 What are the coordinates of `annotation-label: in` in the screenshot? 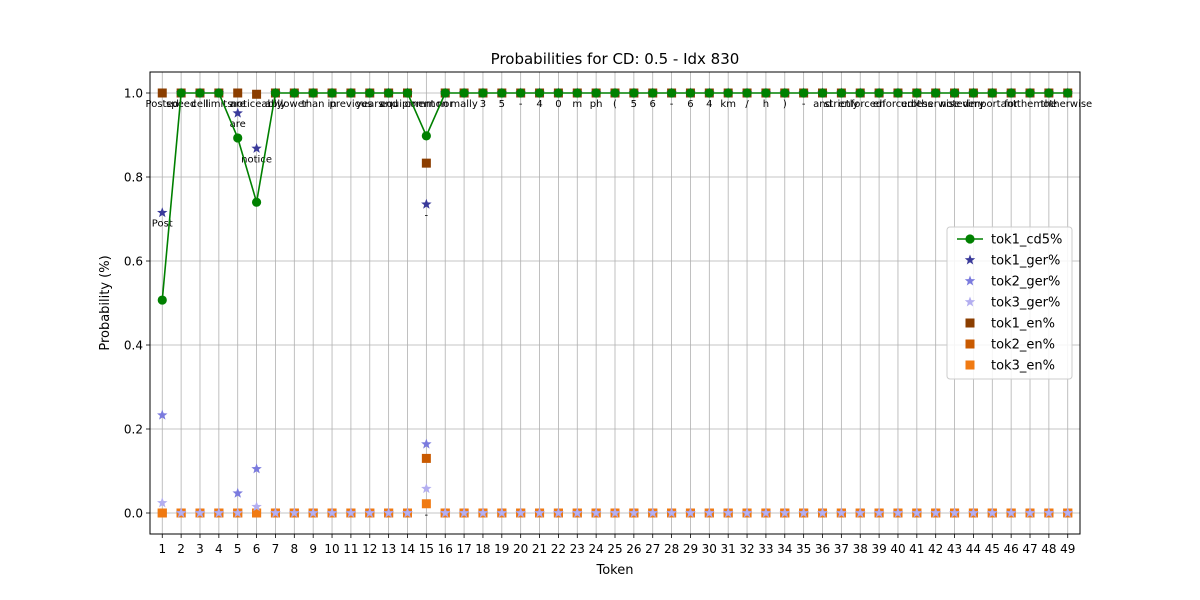 It's located at (331, 104).